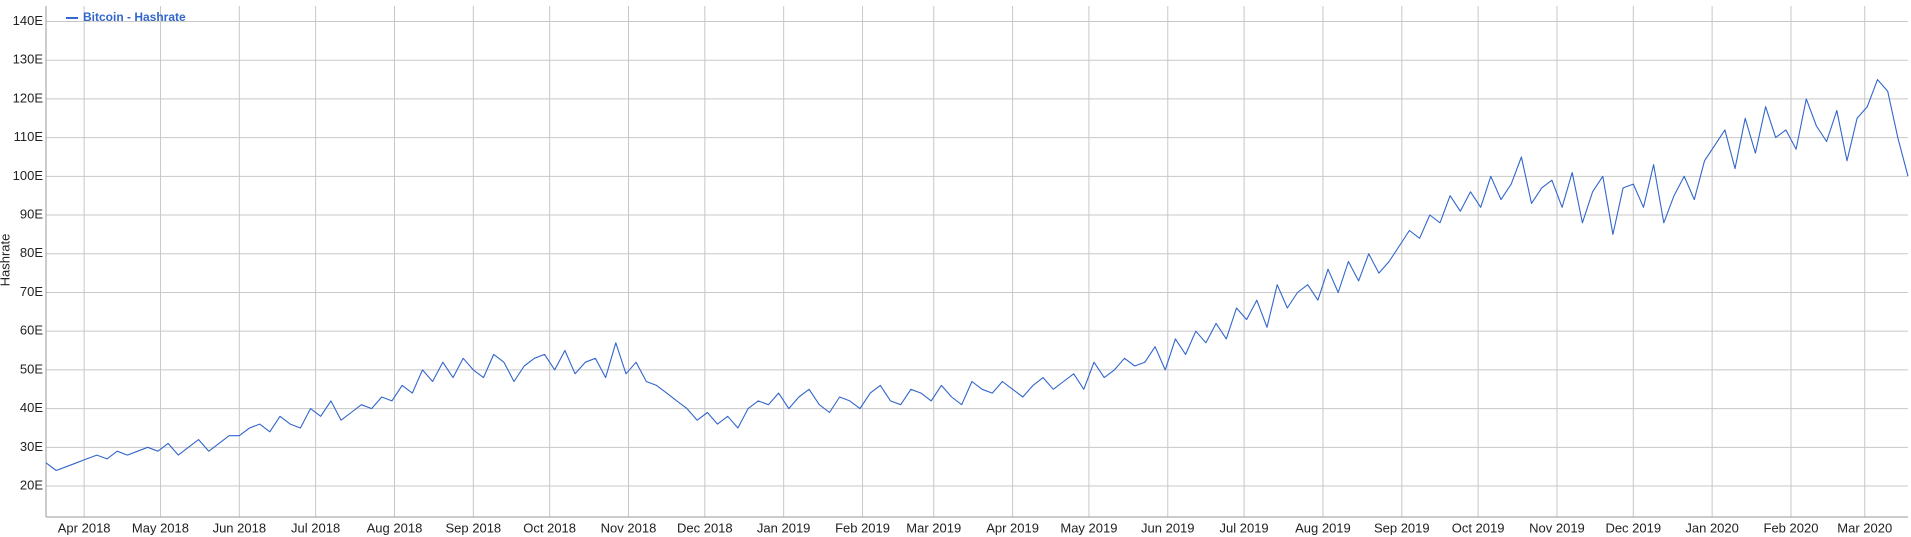 The height and width of the screenshot is (537, 1911). I want to click on legend-label: Bitcoin - Hashrate, so click(134, 17).